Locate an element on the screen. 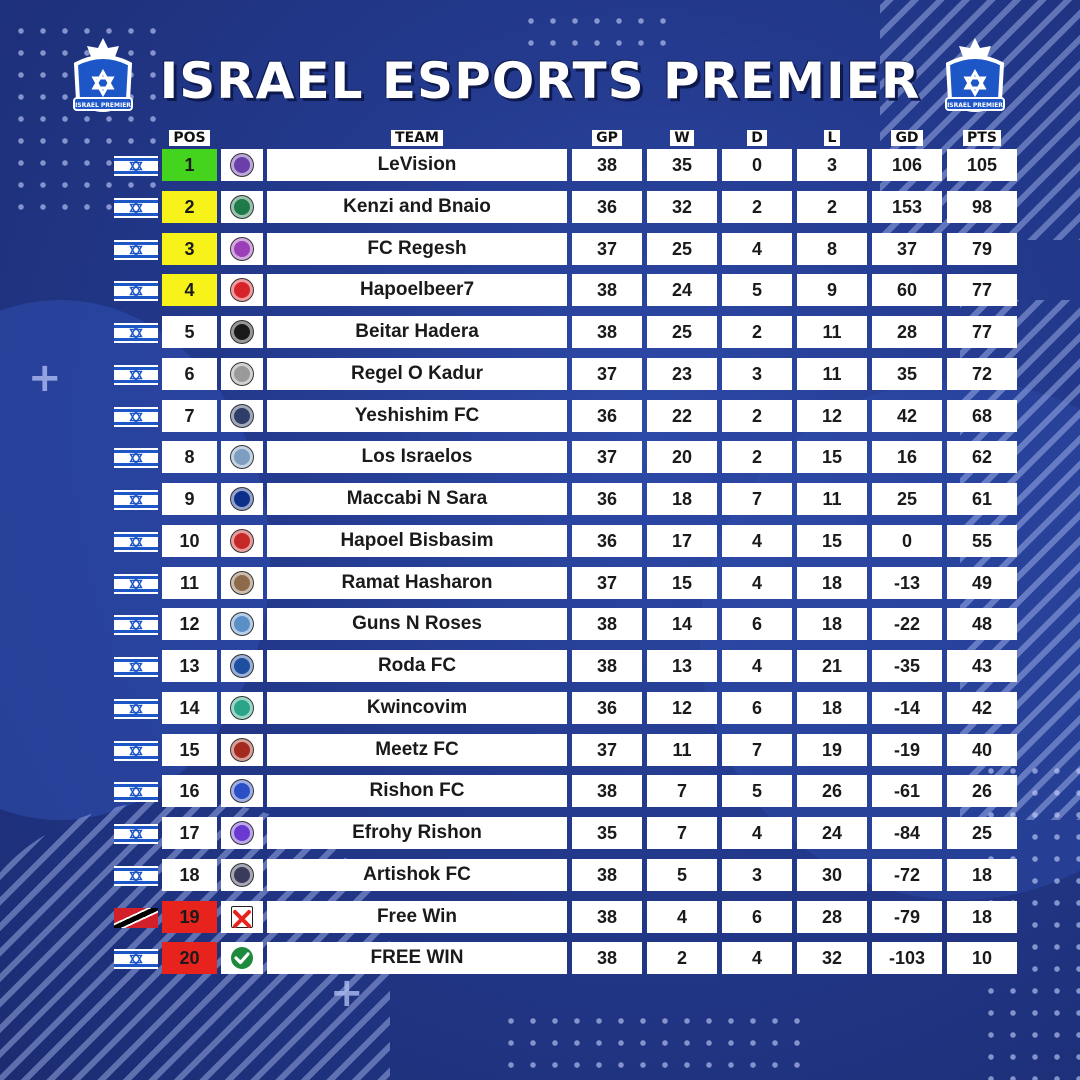 The image size is (1080, 1080). team-name-cell: Hapoelbeer7 is located at coordinates (417, 290).